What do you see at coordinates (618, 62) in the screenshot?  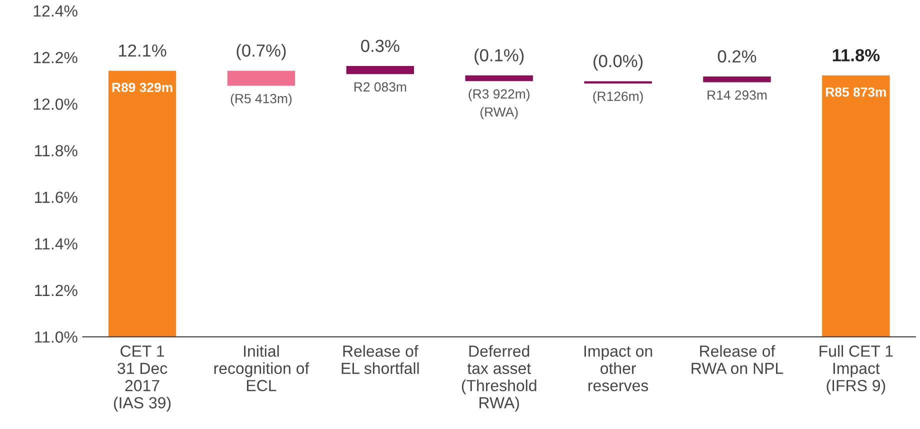 I see `annotation: (0.0%)` at bounding box center [618, 62].